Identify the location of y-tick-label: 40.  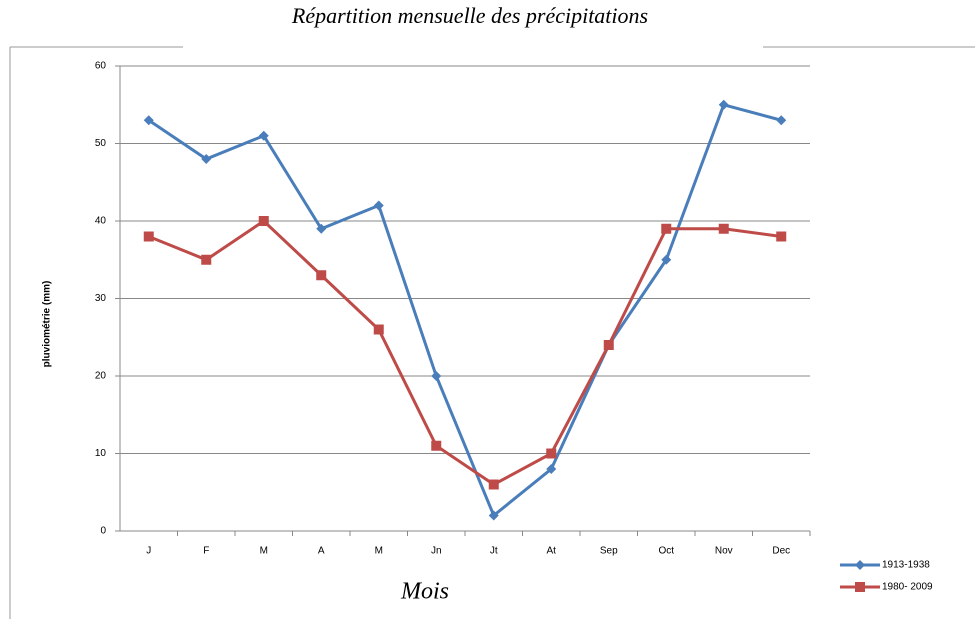
(101, 221).